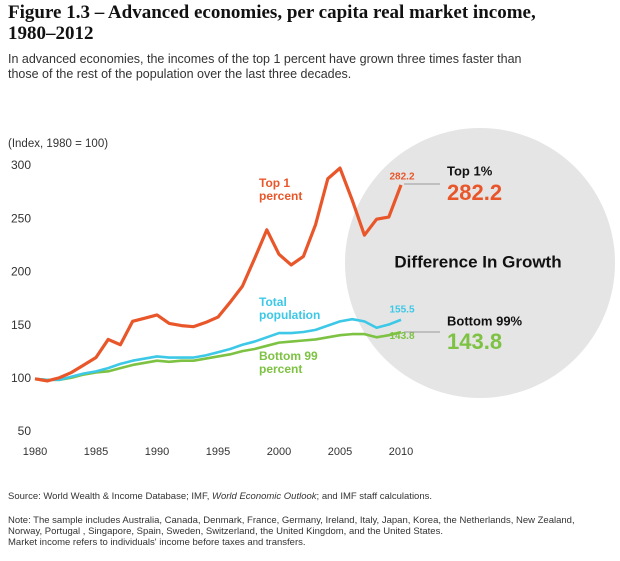  What do you see at coordinates (279, 452) in the screenshot?
I see `x-tick-label: 2000` at bounding box center [279, 452].